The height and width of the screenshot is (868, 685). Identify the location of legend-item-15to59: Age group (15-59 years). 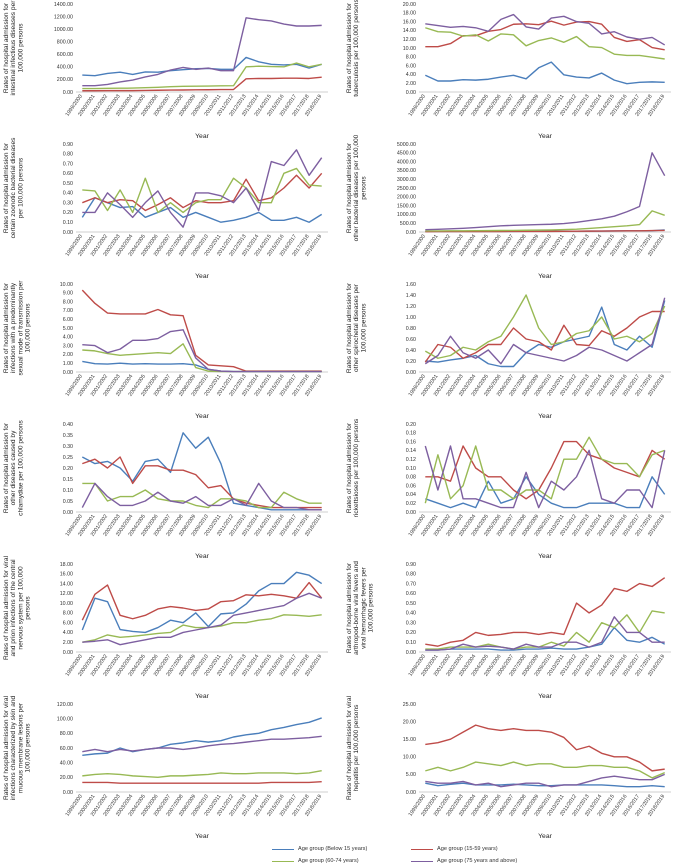
(454, 849).